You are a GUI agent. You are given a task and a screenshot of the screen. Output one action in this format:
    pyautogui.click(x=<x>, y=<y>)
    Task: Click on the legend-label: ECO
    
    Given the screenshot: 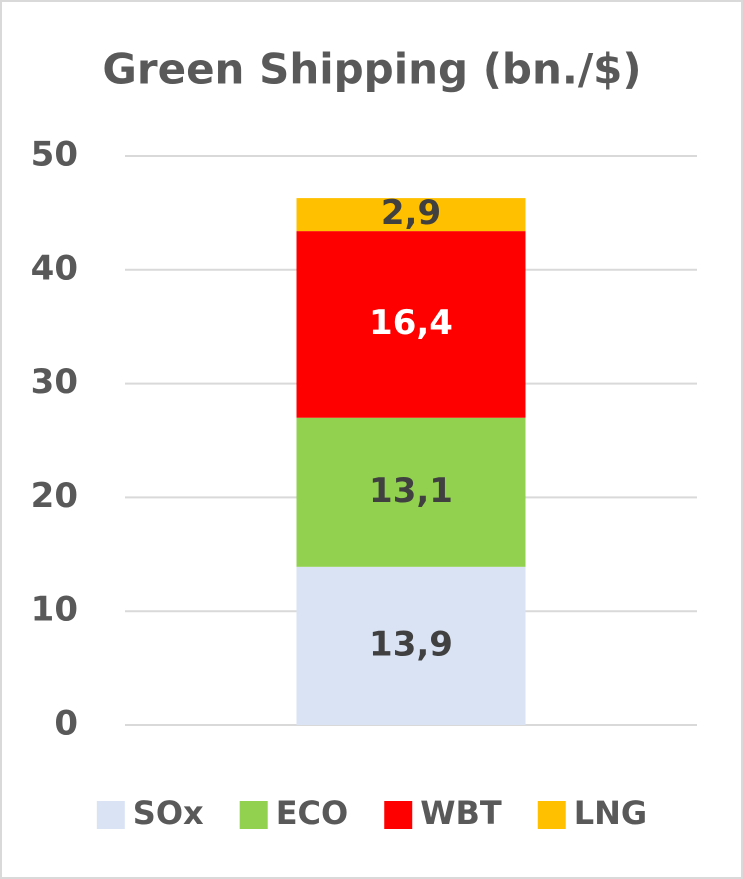 What is the action you would take?
    pyautogui.click(x=312, y=813)
    